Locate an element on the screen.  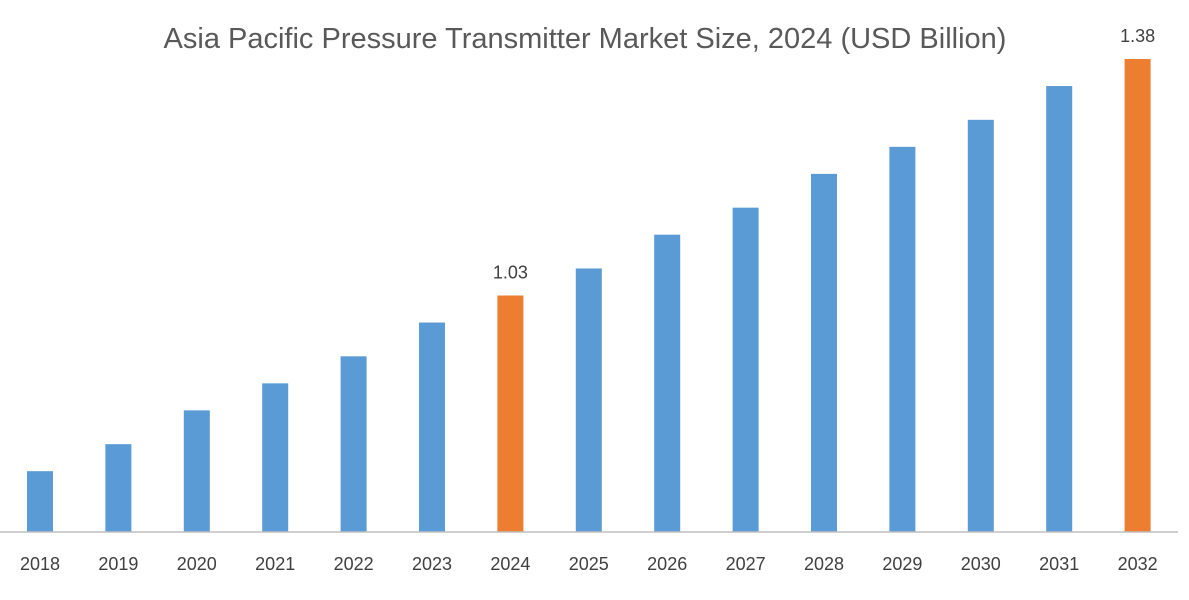
bar-2018 is located at coordinates (40, 501).